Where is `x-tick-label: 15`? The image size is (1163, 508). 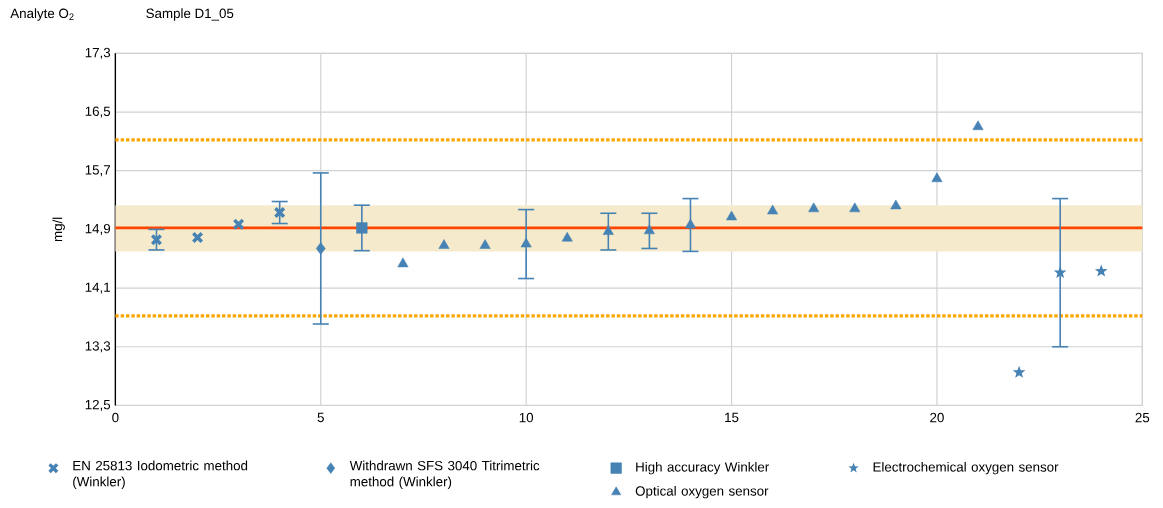 x-tick-label: 15 is located at coordinates (732, 417).